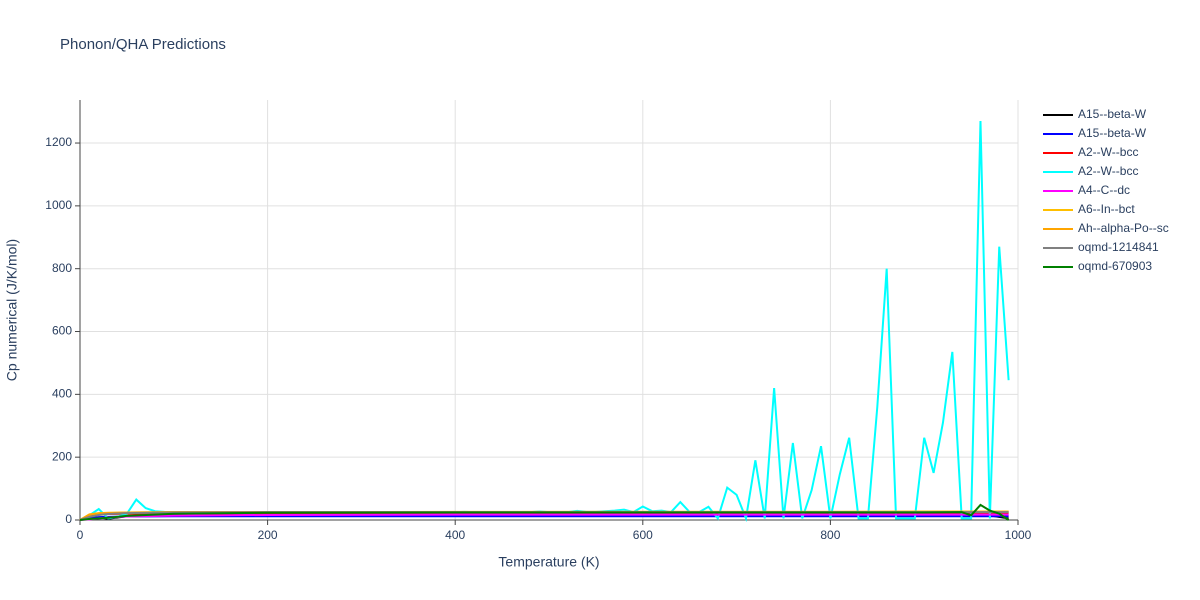 The width and height of the screenshot is (1200, 600). What do you see at coordinates (62, 331) in the screenshot?
I see `y-tick-label: 600` at bounding box center [62, 331].